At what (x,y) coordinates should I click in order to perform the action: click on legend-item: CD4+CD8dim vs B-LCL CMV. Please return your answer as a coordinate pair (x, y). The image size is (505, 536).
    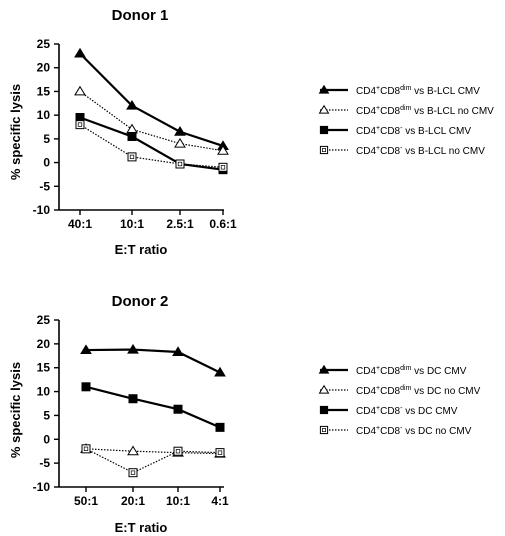
    Looking at the image, I should click on (399, 90).